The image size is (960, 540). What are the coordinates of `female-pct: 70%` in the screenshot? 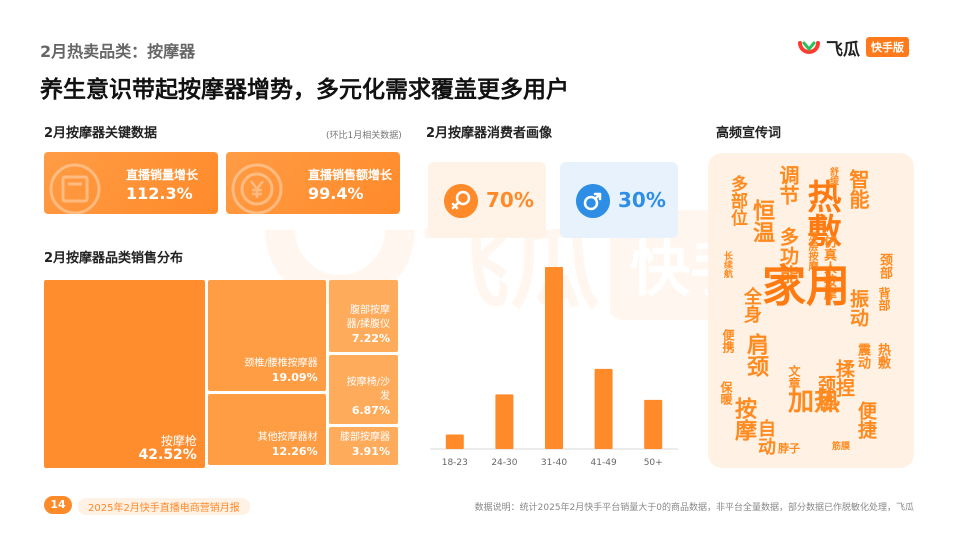 It's located at (510, 200).